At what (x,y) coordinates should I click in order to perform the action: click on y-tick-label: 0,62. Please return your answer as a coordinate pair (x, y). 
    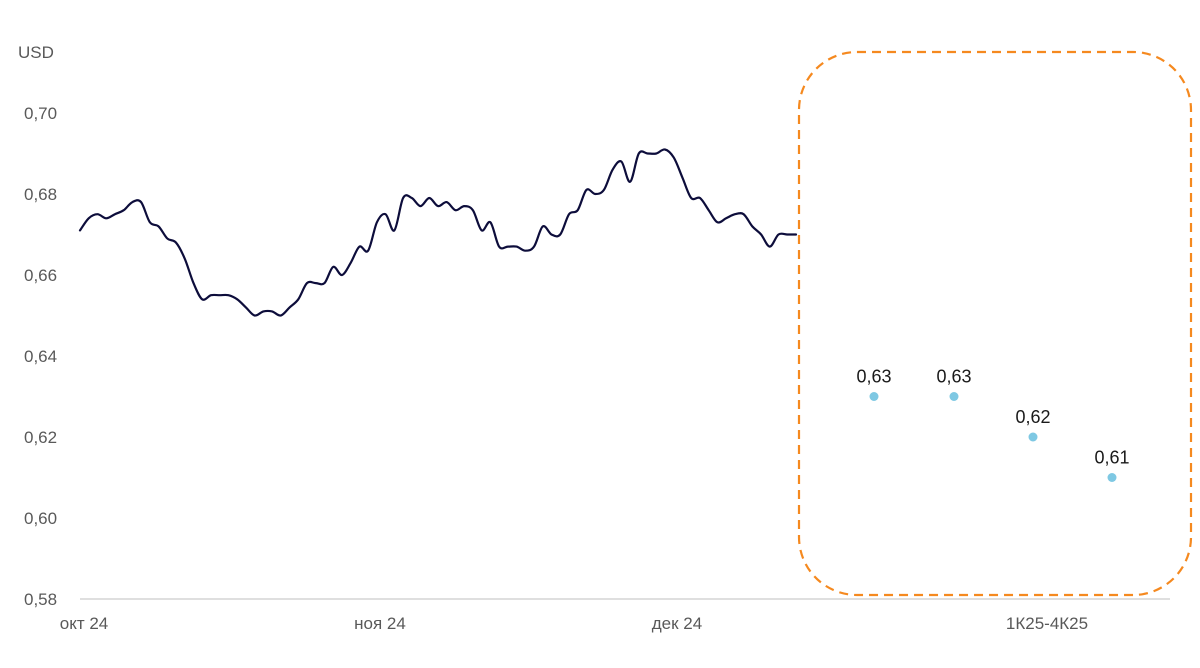
    Looking at the image, I should click on (40, 437).